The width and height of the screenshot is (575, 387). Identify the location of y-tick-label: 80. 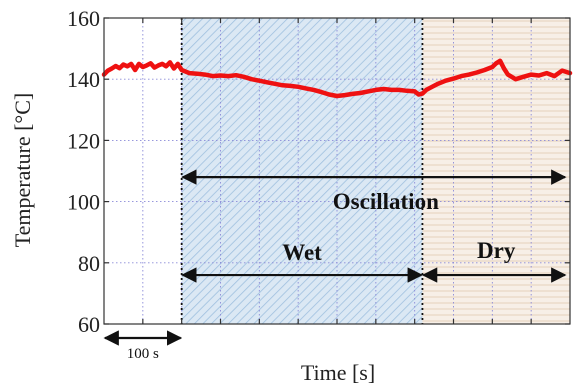
(89, 263).